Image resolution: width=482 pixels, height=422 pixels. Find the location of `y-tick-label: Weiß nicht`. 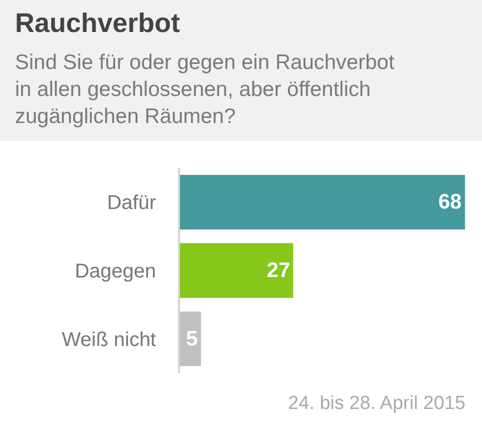

y-tick-label: Weiß nicht is located at coordinates (109, 339).